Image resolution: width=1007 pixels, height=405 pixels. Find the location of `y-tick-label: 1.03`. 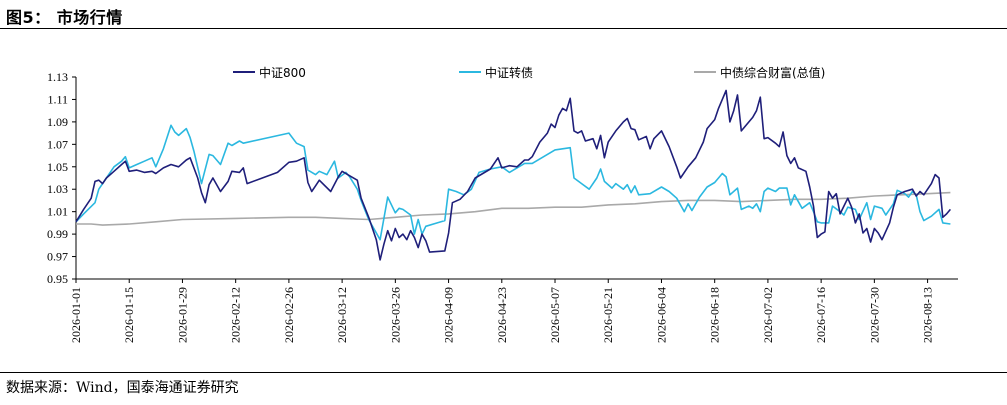

y-tick-label: 1.03 is located at coordinates (57, 189).